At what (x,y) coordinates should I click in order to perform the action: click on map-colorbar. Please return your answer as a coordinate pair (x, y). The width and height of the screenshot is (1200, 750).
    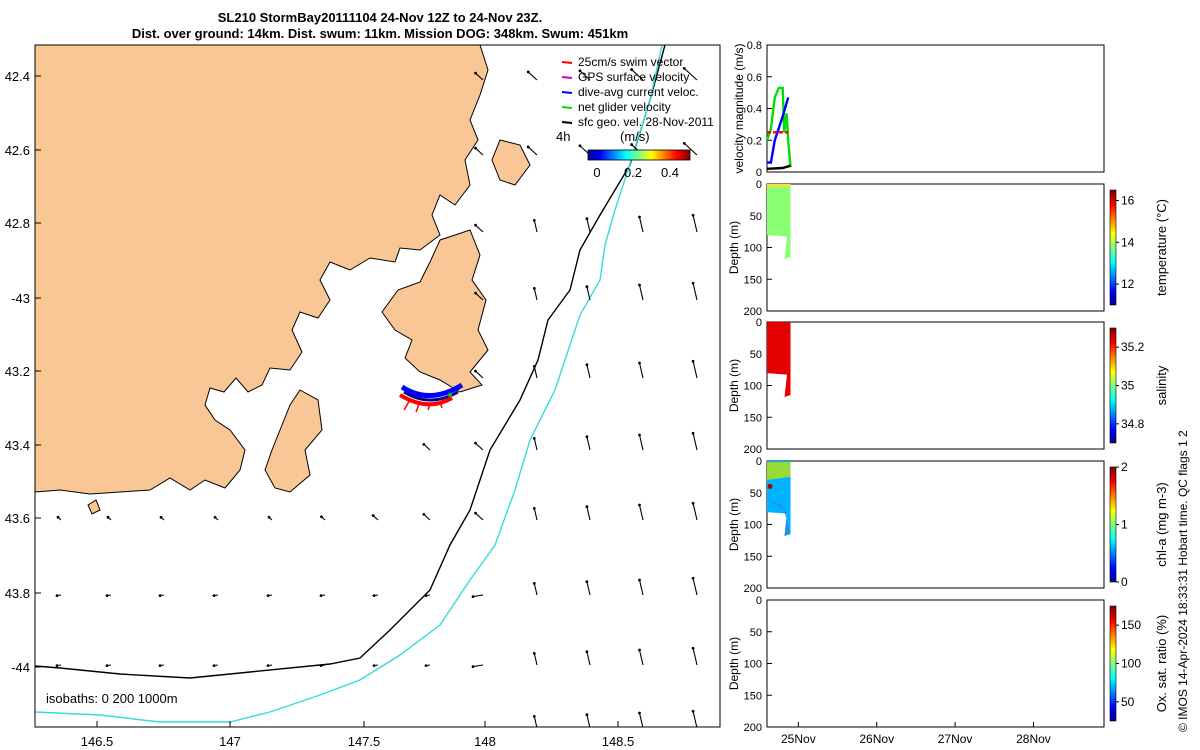
    Looking at the image, I should click on (639, 155).